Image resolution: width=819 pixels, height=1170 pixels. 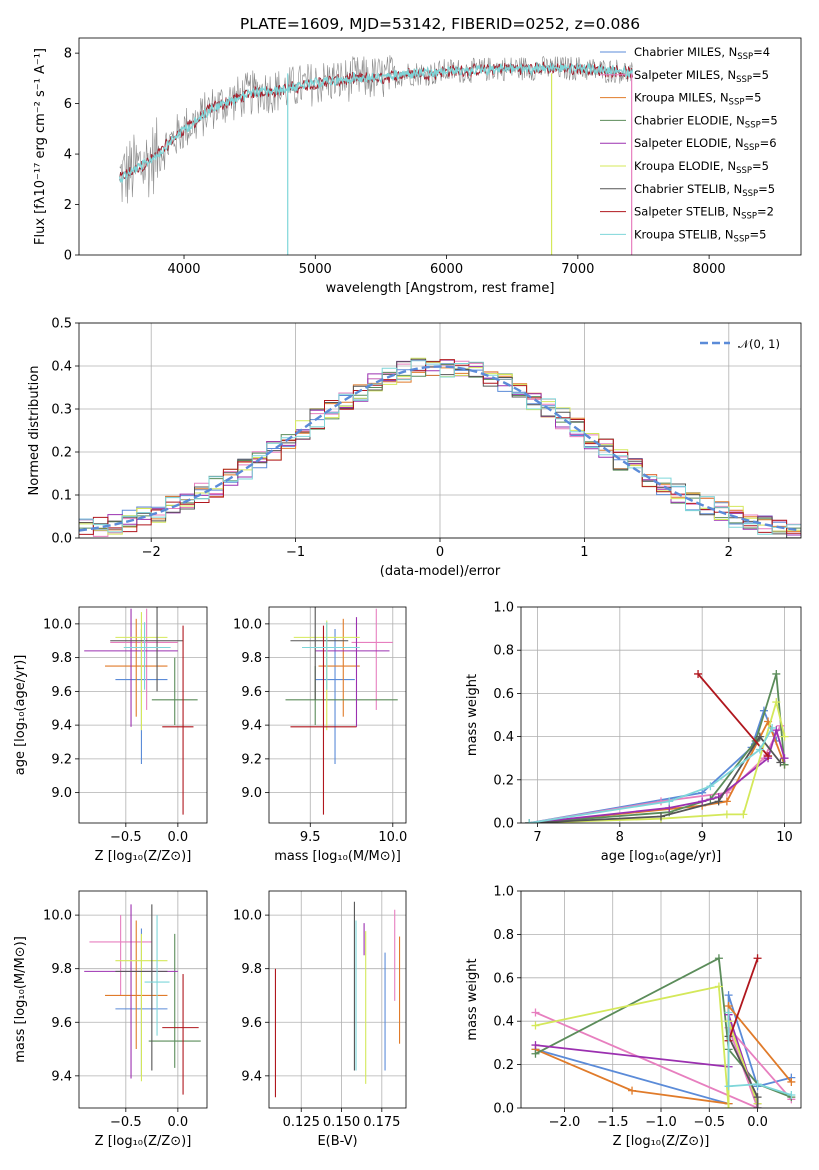 I want to click on y-axis-label: age [log₁₀(age/yr)], so click(x=20, y=715).